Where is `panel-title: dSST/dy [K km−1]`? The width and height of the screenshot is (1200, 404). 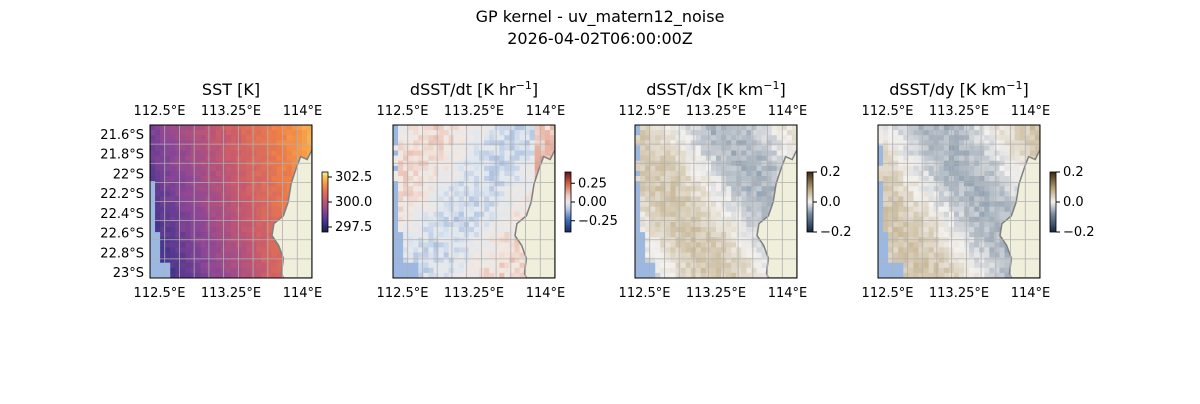 panel-title: dSST/dy [K km−1] is located at coordinates (958, 89).